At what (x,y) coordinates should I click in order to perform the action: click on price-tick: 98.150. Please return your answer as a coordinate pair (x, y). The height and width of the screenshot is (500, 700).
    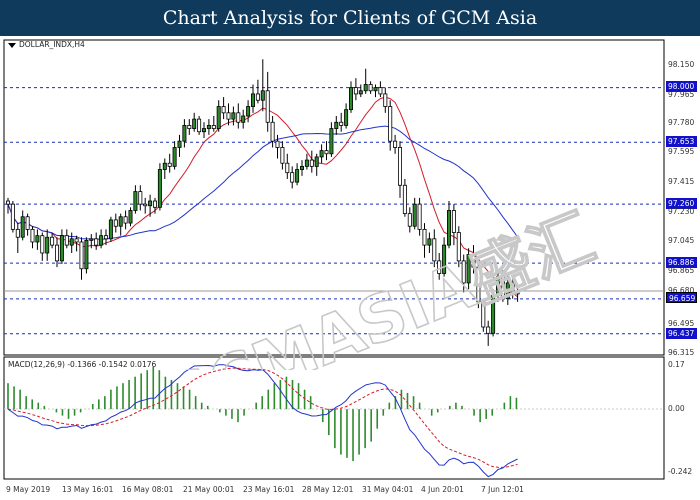
    Looking at the image, I should click on (681, 64).